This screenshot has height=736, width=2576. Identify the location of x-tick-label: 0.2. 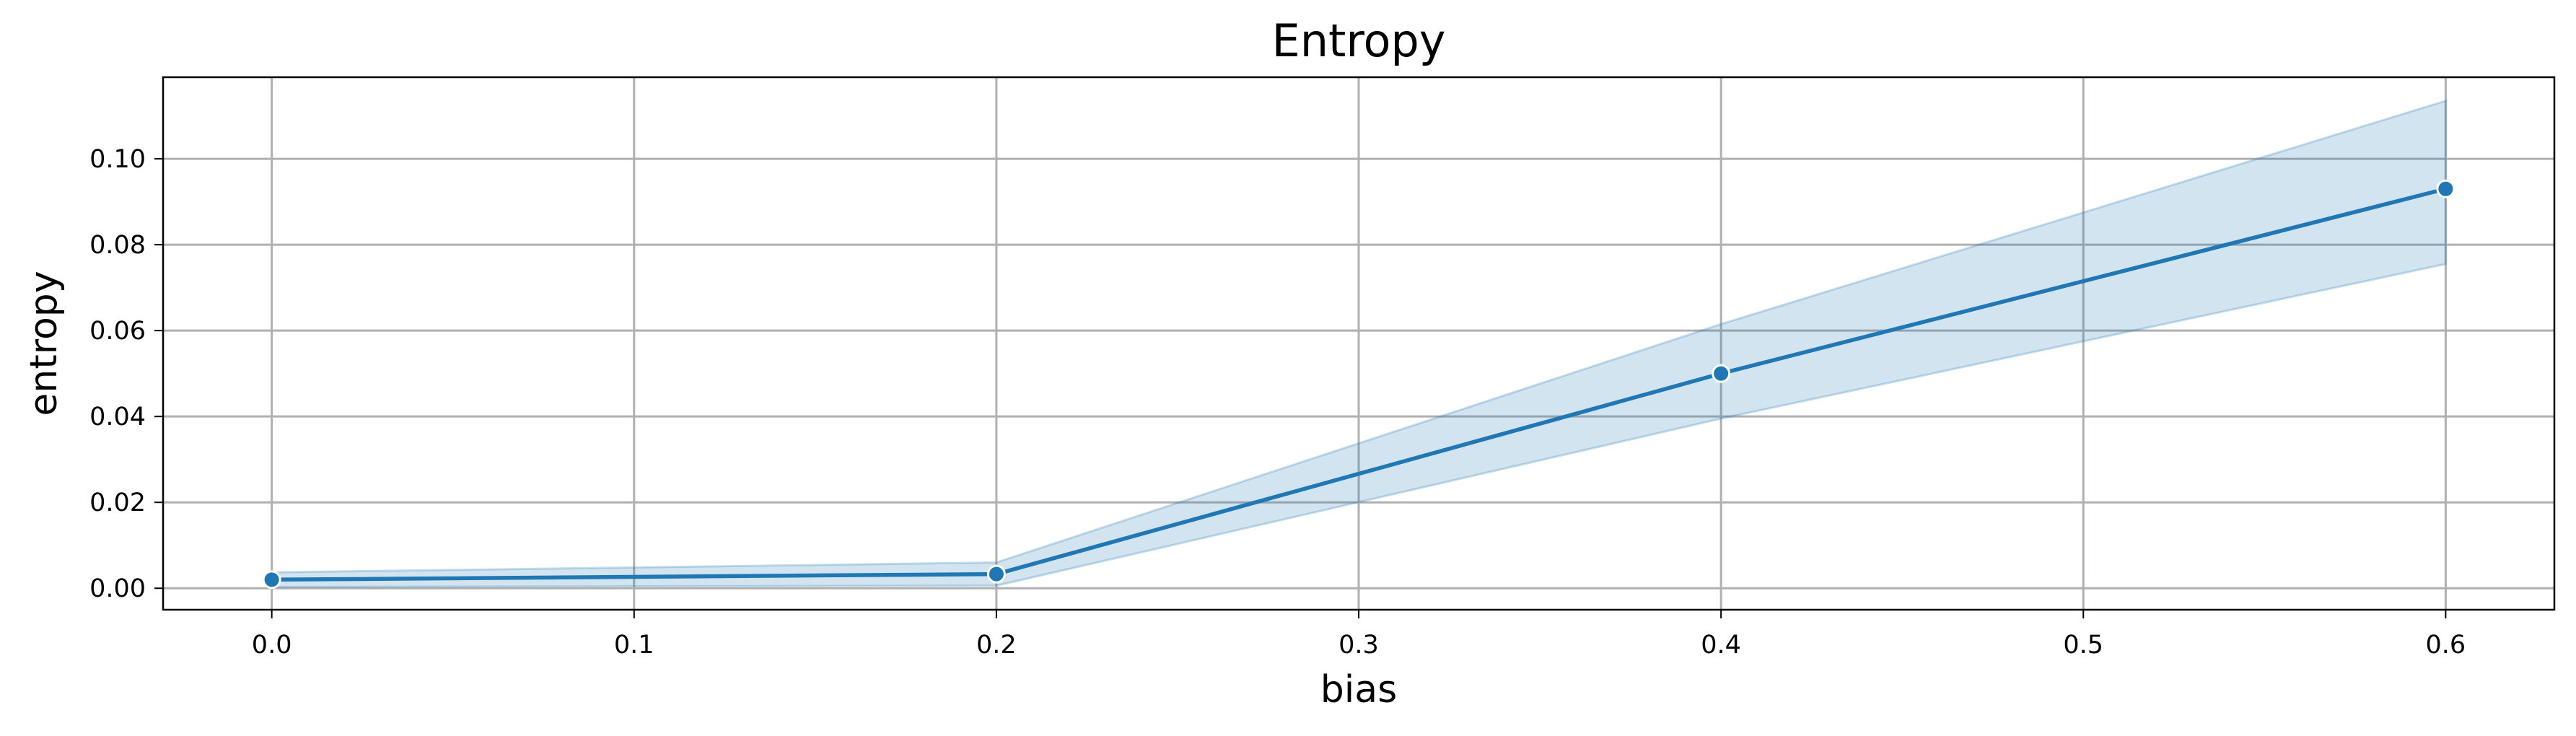
(996, 645).